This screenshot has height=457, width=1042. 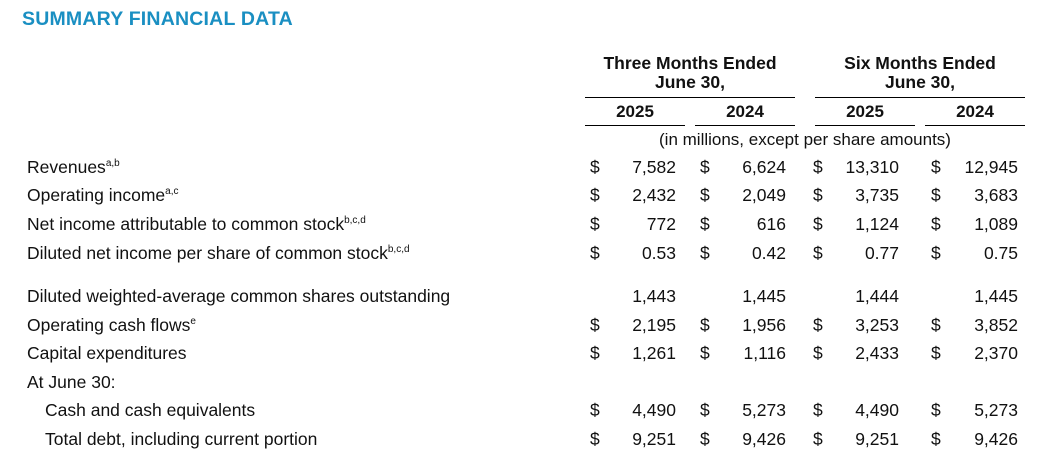 I want to click on row-label: At June 30:, so click(x=71, y=382).